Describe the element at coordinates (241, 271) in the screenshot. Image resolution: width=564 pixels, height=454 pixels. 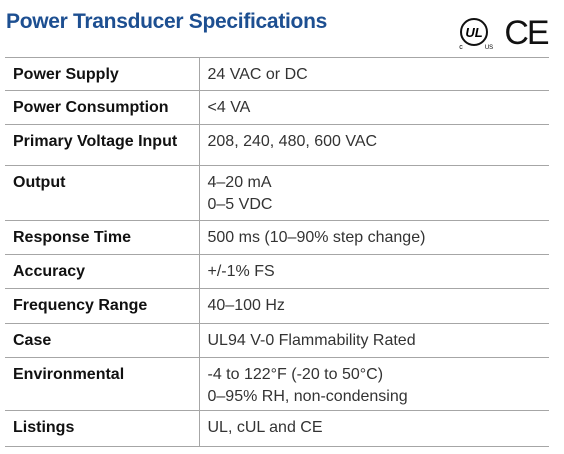
I see `spec-value: +/-1% FS` at that location.